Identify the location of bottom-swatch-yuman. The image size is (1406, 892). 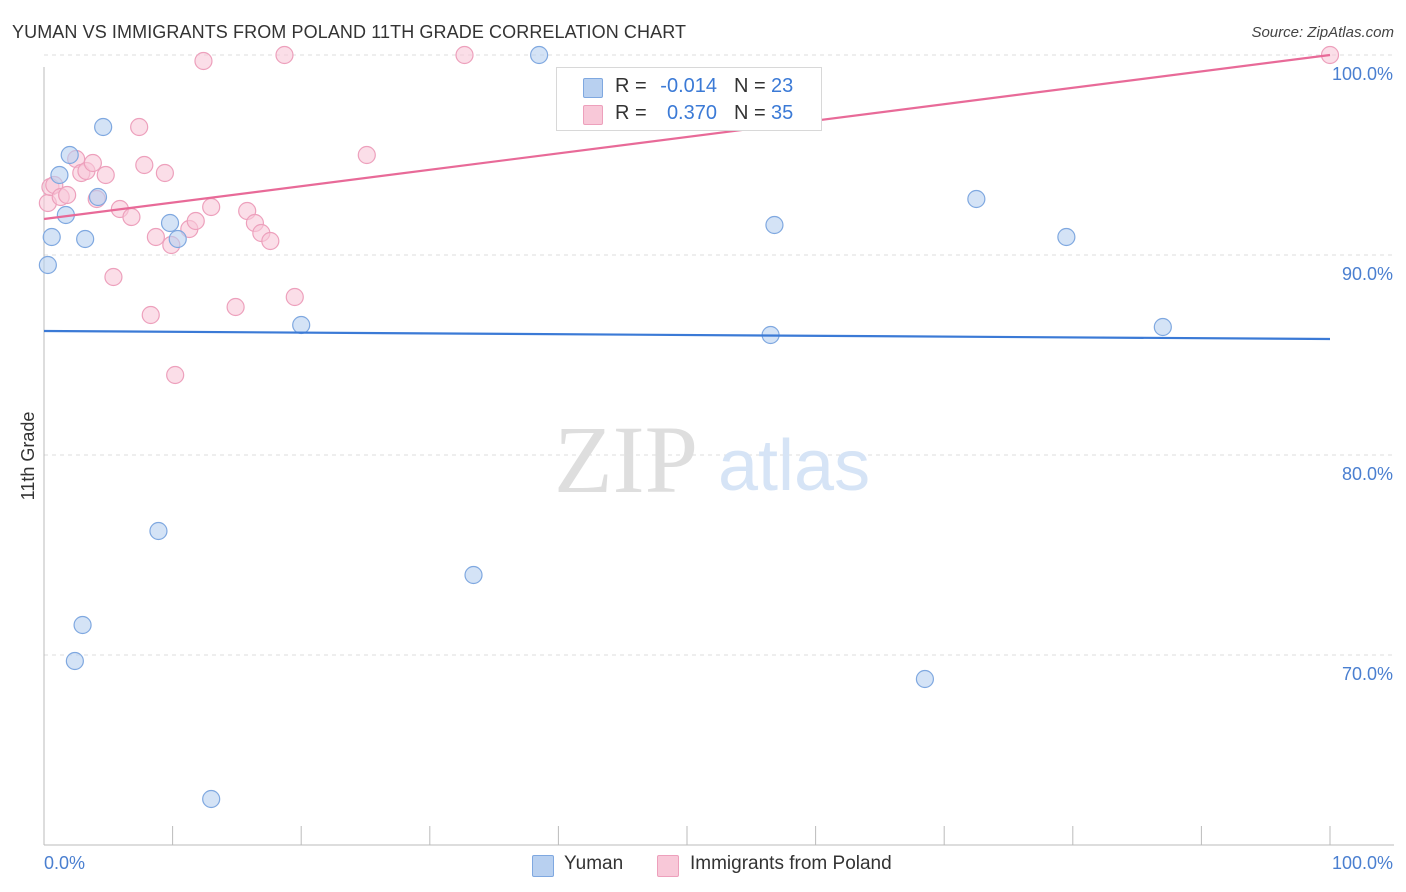
(543, 866).